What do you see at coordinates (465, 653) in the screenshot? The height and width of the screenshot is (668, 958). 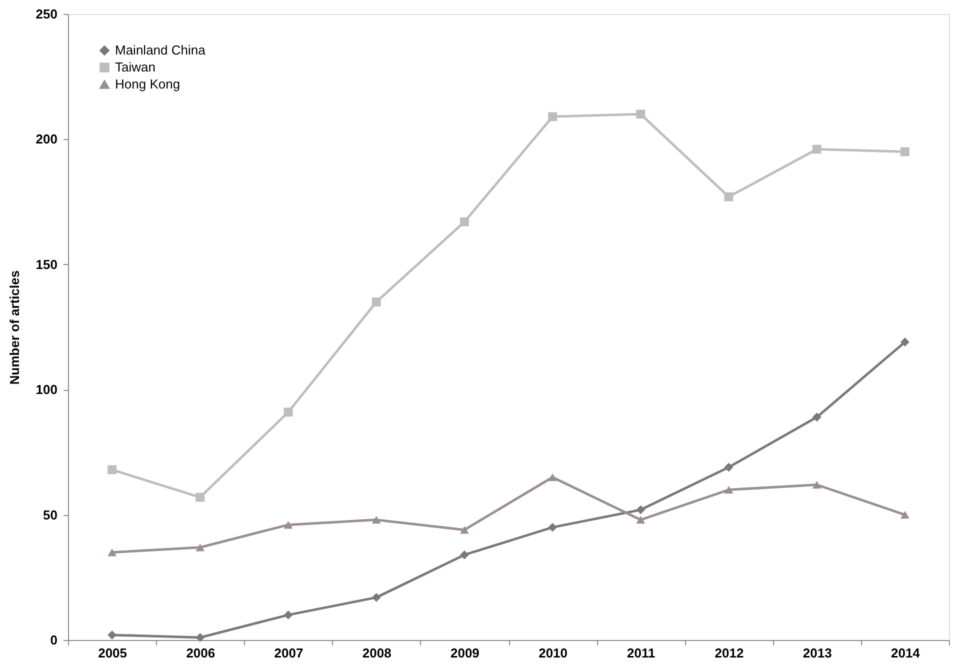 I see `x-tick-label: 2009` at bounding box center [465, 653].